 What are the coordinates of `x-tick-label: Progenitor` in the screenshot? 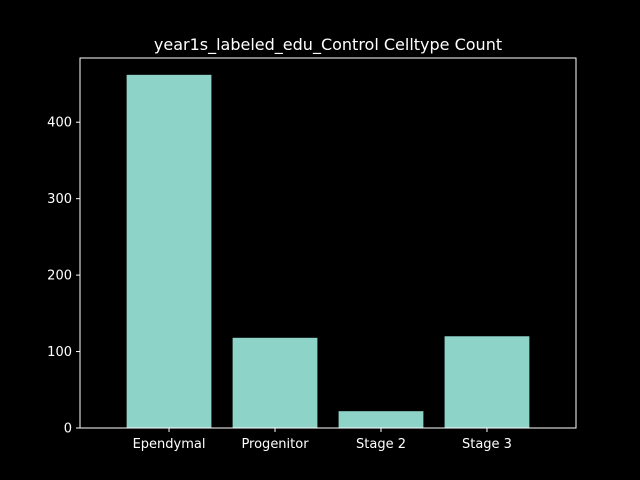 It's located at (275, 444).